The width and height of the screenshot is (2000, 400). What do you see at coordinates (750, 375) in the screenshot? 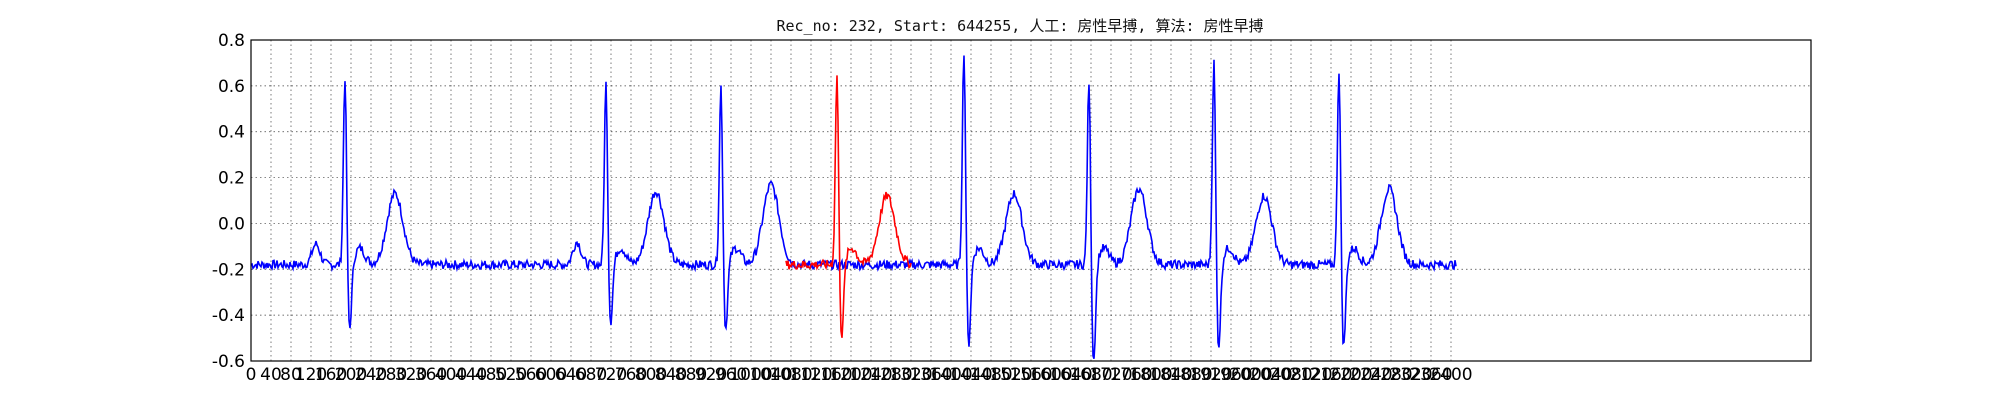
I see `x-tick-label: 1000` at bounding box center [750, 375].